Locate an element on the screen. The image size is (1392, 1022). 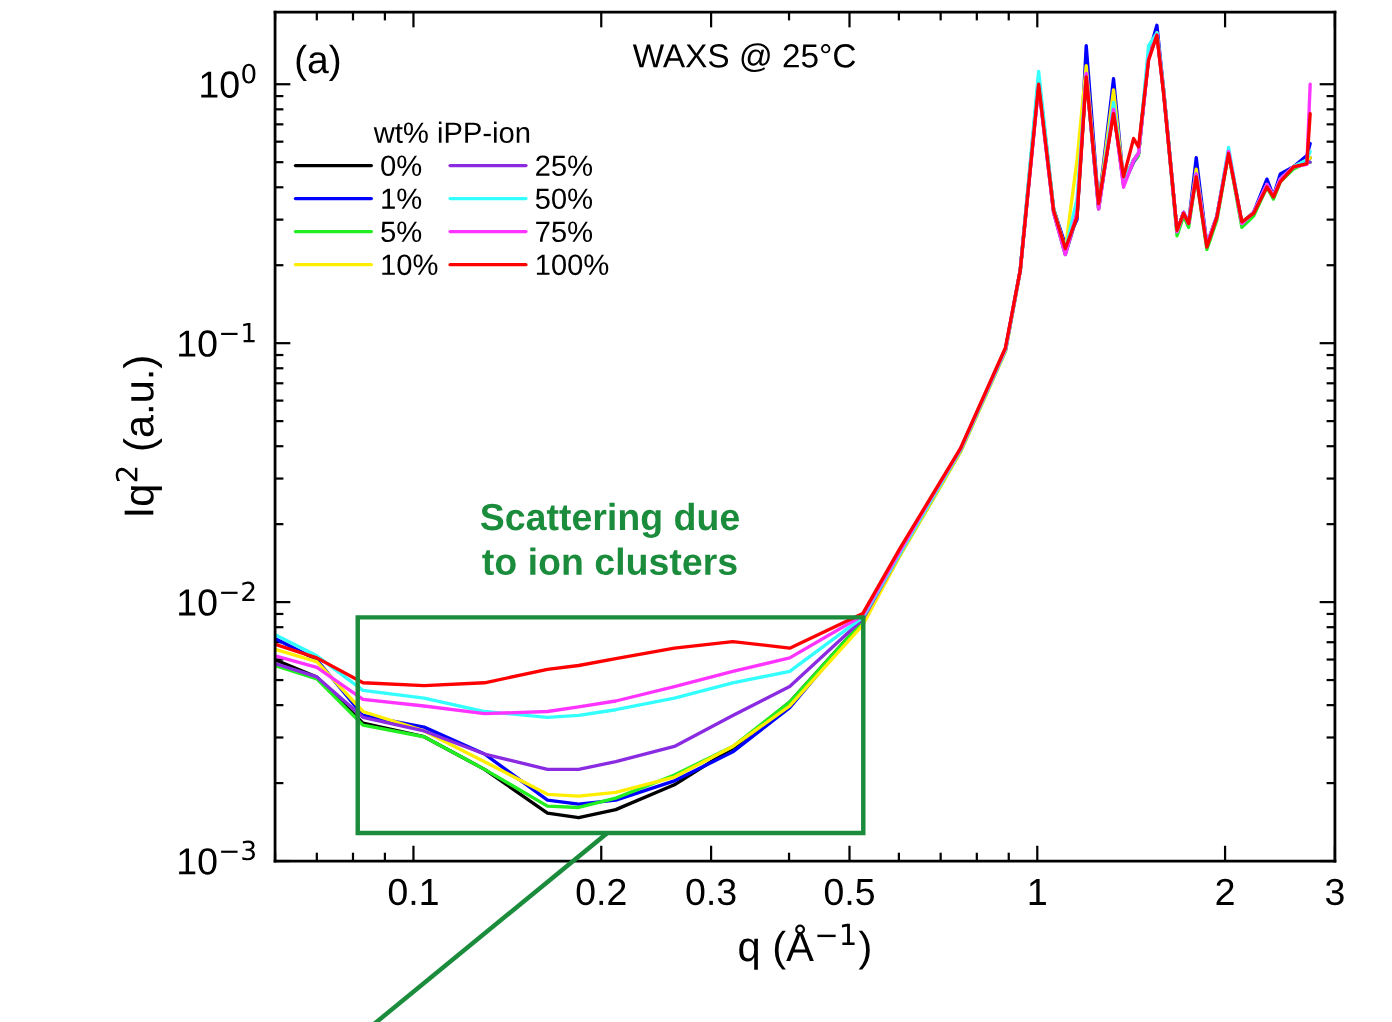
legend-label: 10% is located at coordinates (410, 265).